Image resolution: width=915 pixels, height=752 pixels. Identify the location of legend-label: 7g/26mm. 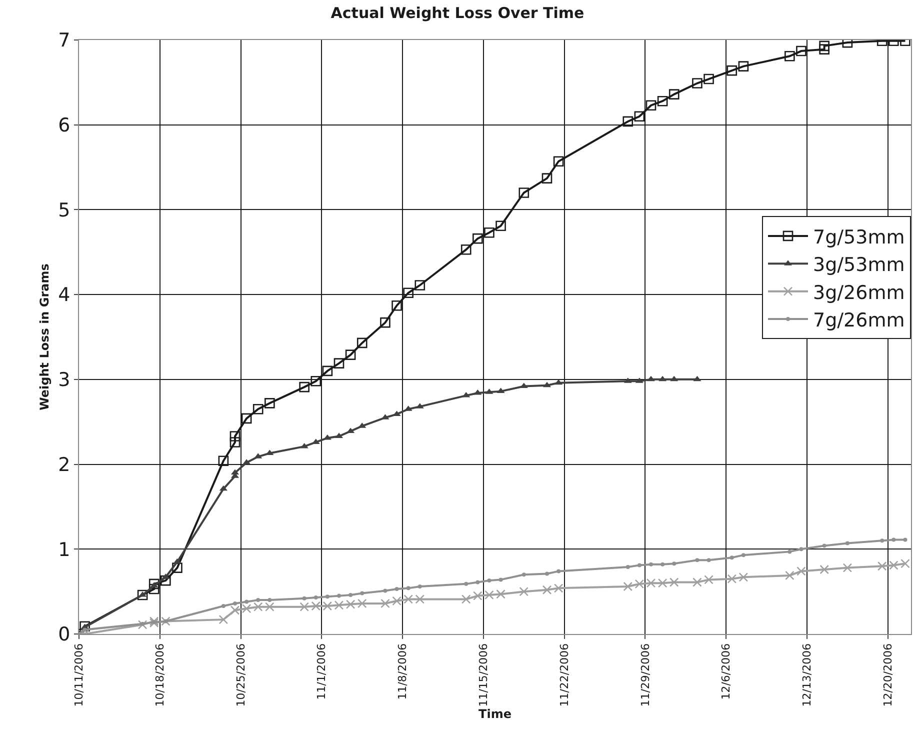
(859, 320).